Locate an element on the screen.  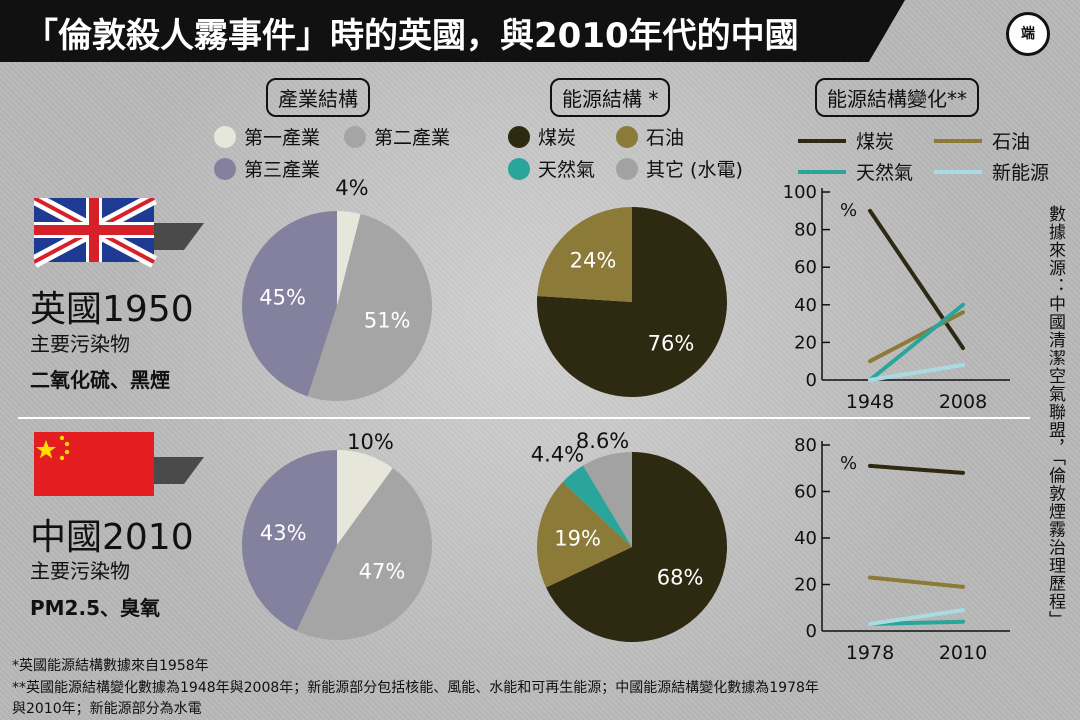
brand-logo: 端 is located at coordinates (1028, 34).